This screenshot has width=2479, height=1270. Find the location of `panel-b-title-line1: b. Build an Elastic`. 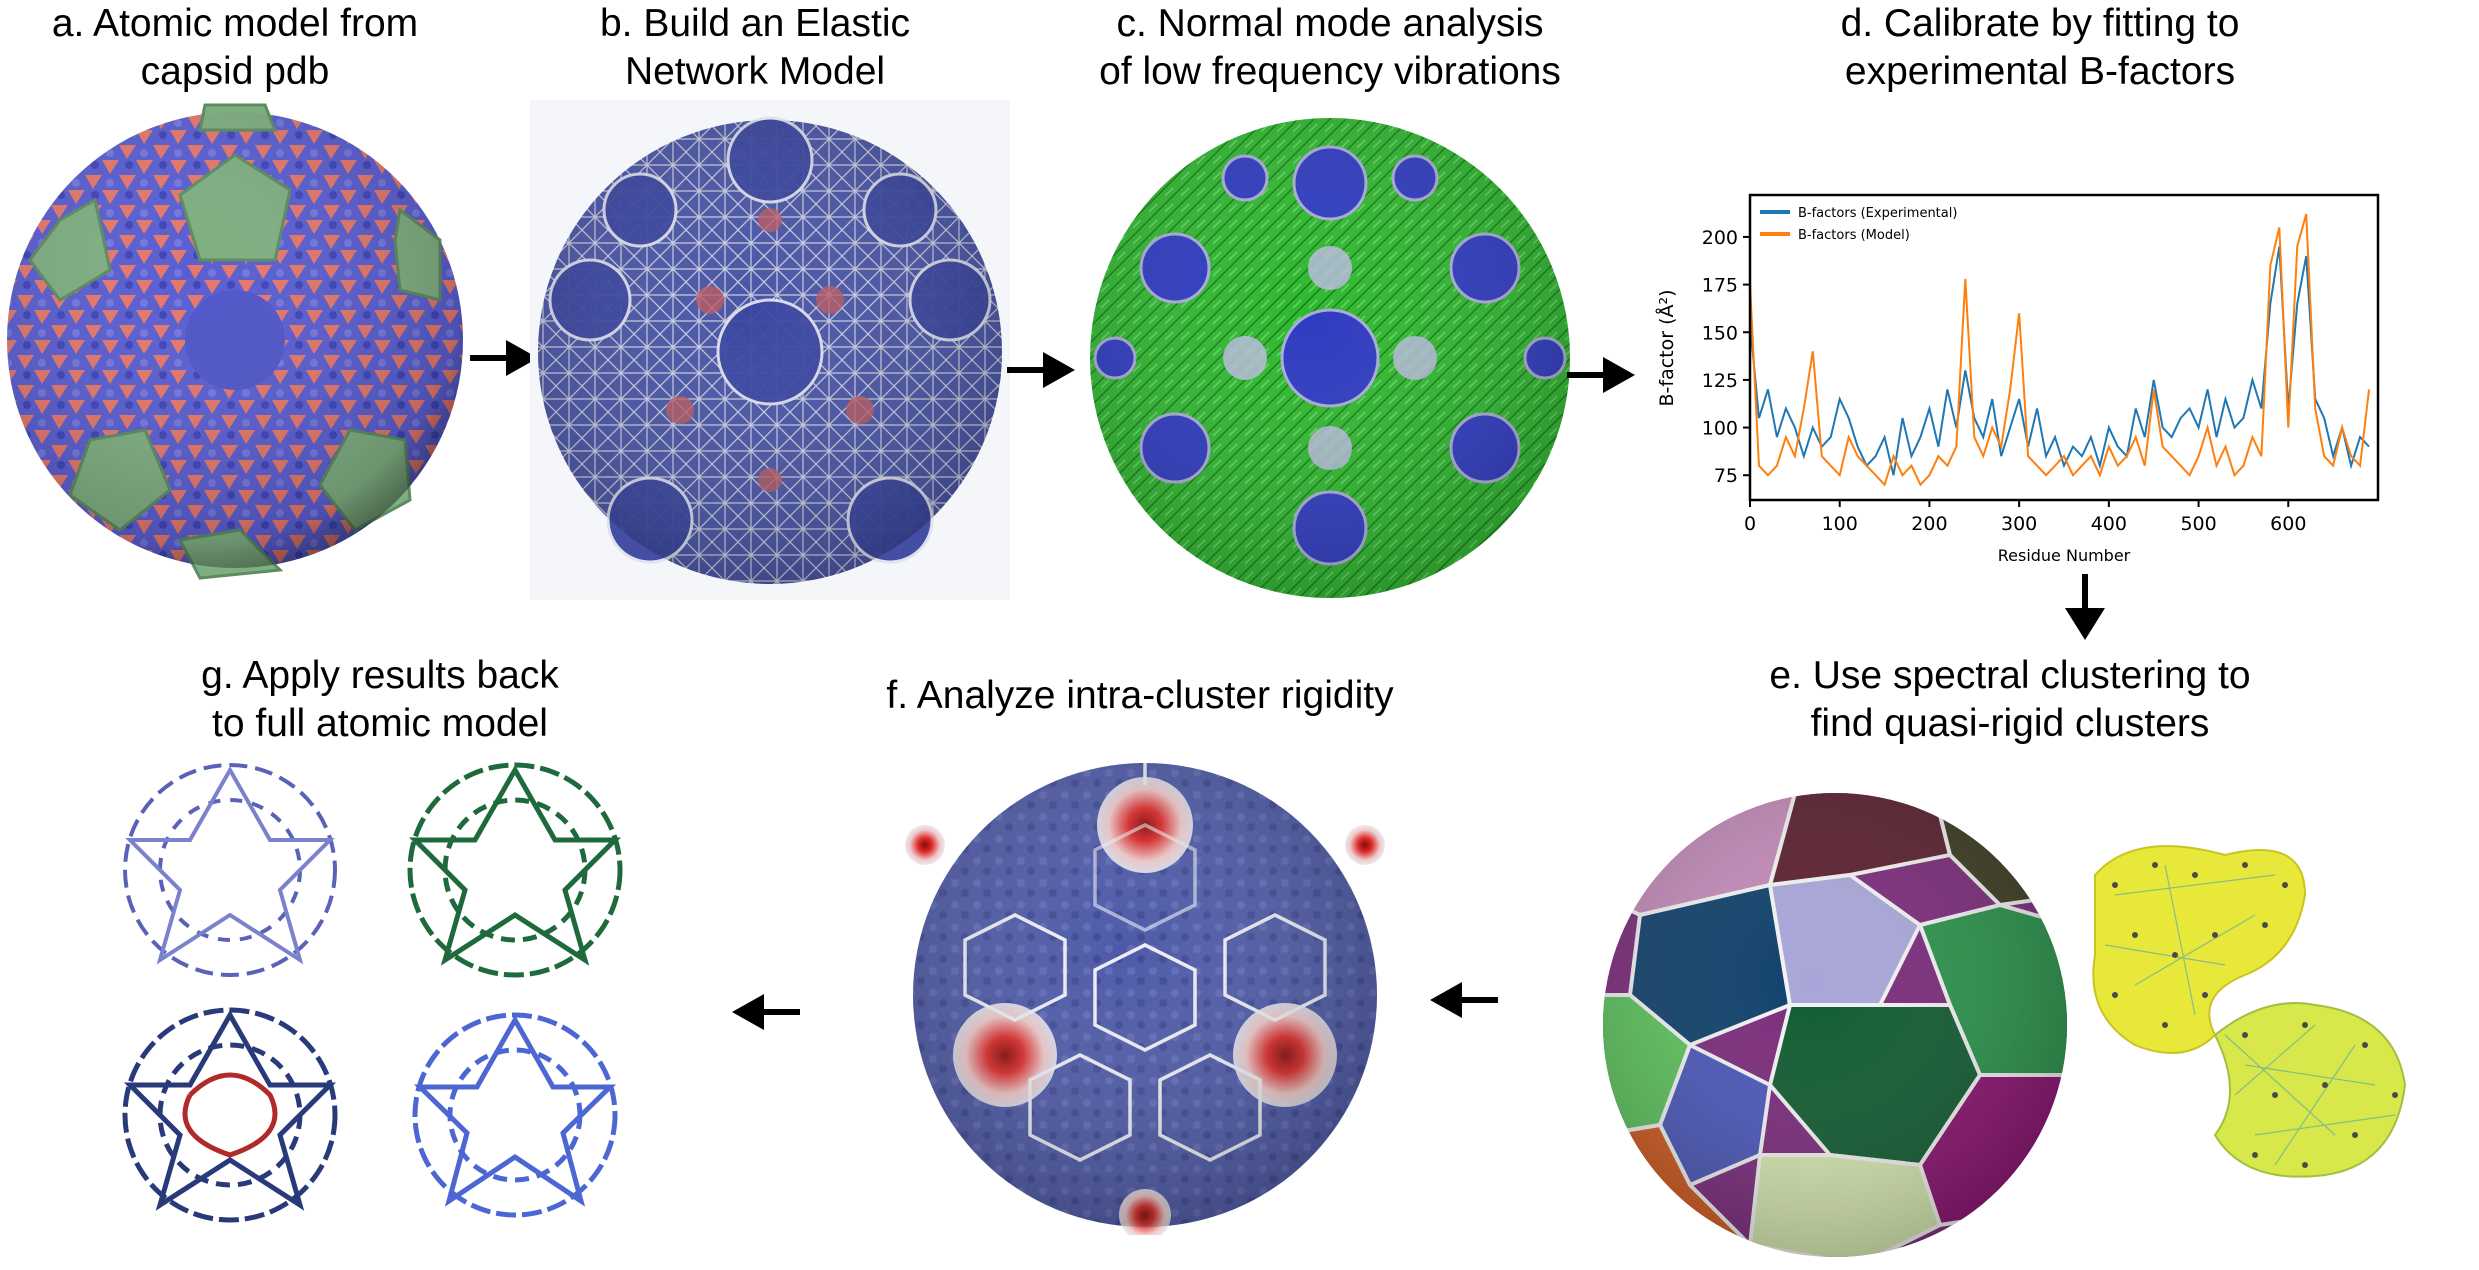

panel-b-title-line1: b. Build an Elastic is located at coordinates (754, 23).